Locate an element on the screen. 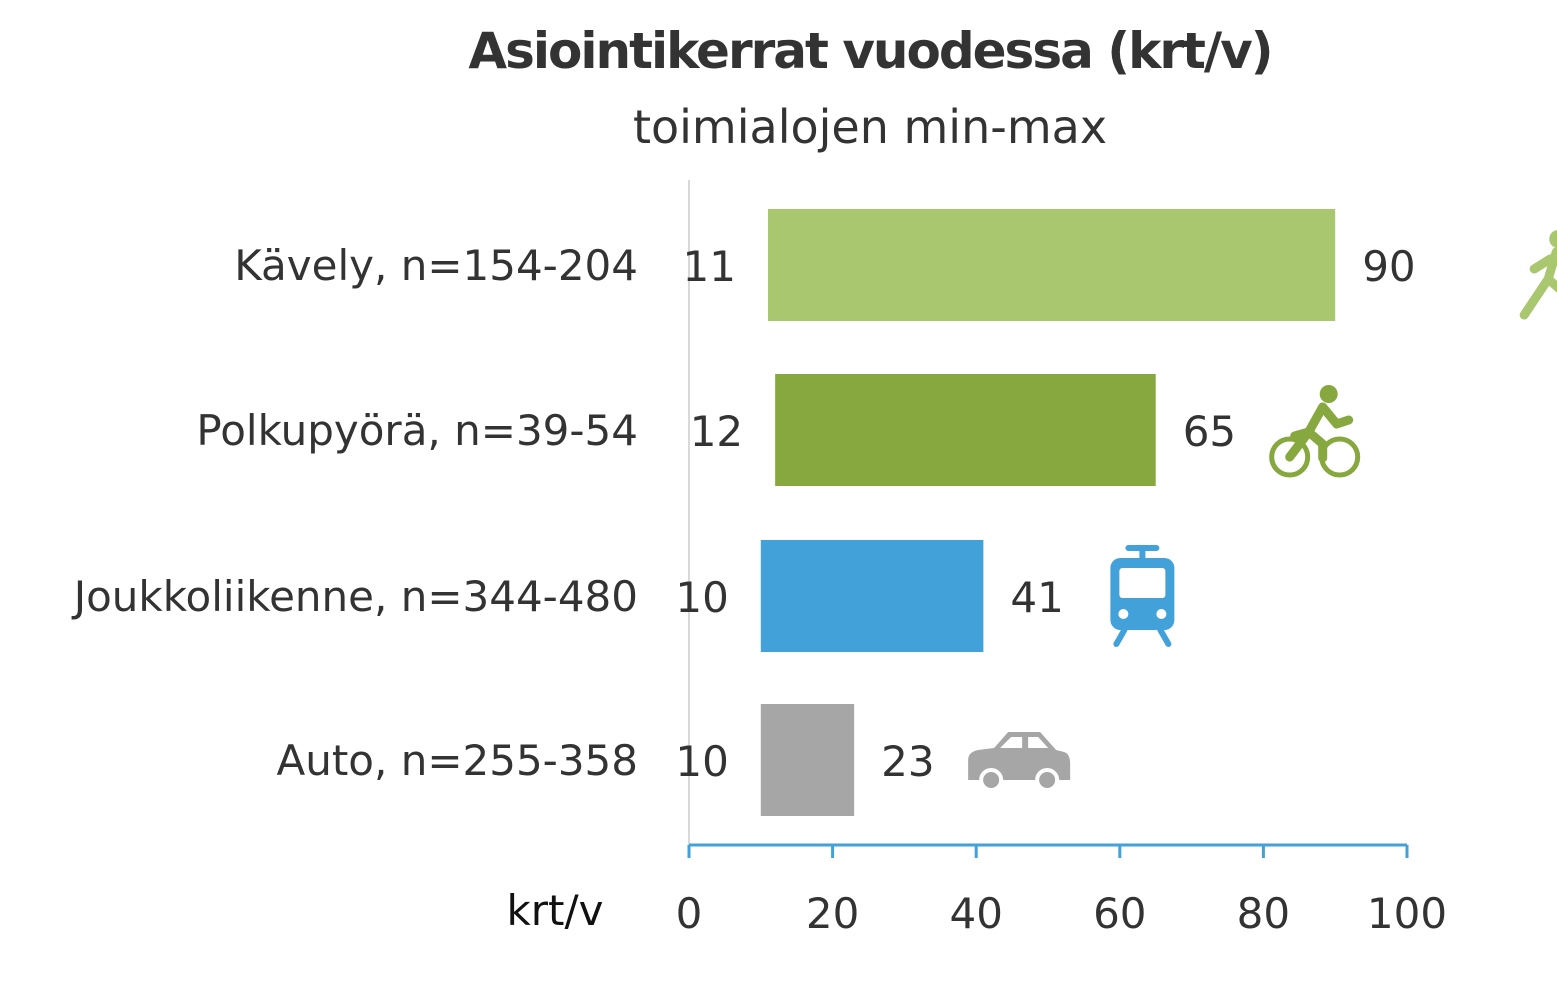  tram-icon is located at coordinates (1142, 596).